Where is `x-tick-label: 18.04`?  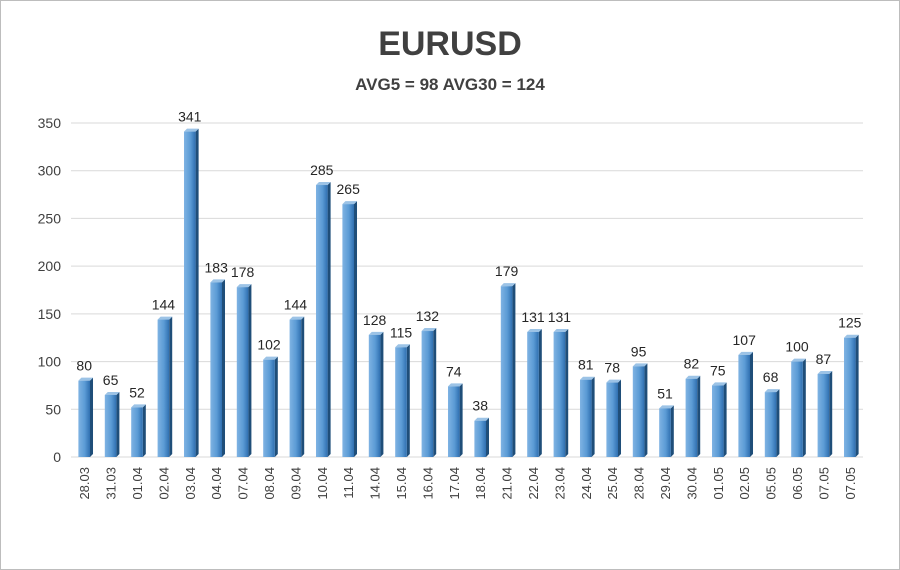 x-tick-label: 18.04 is located at coordinates (480, 483).